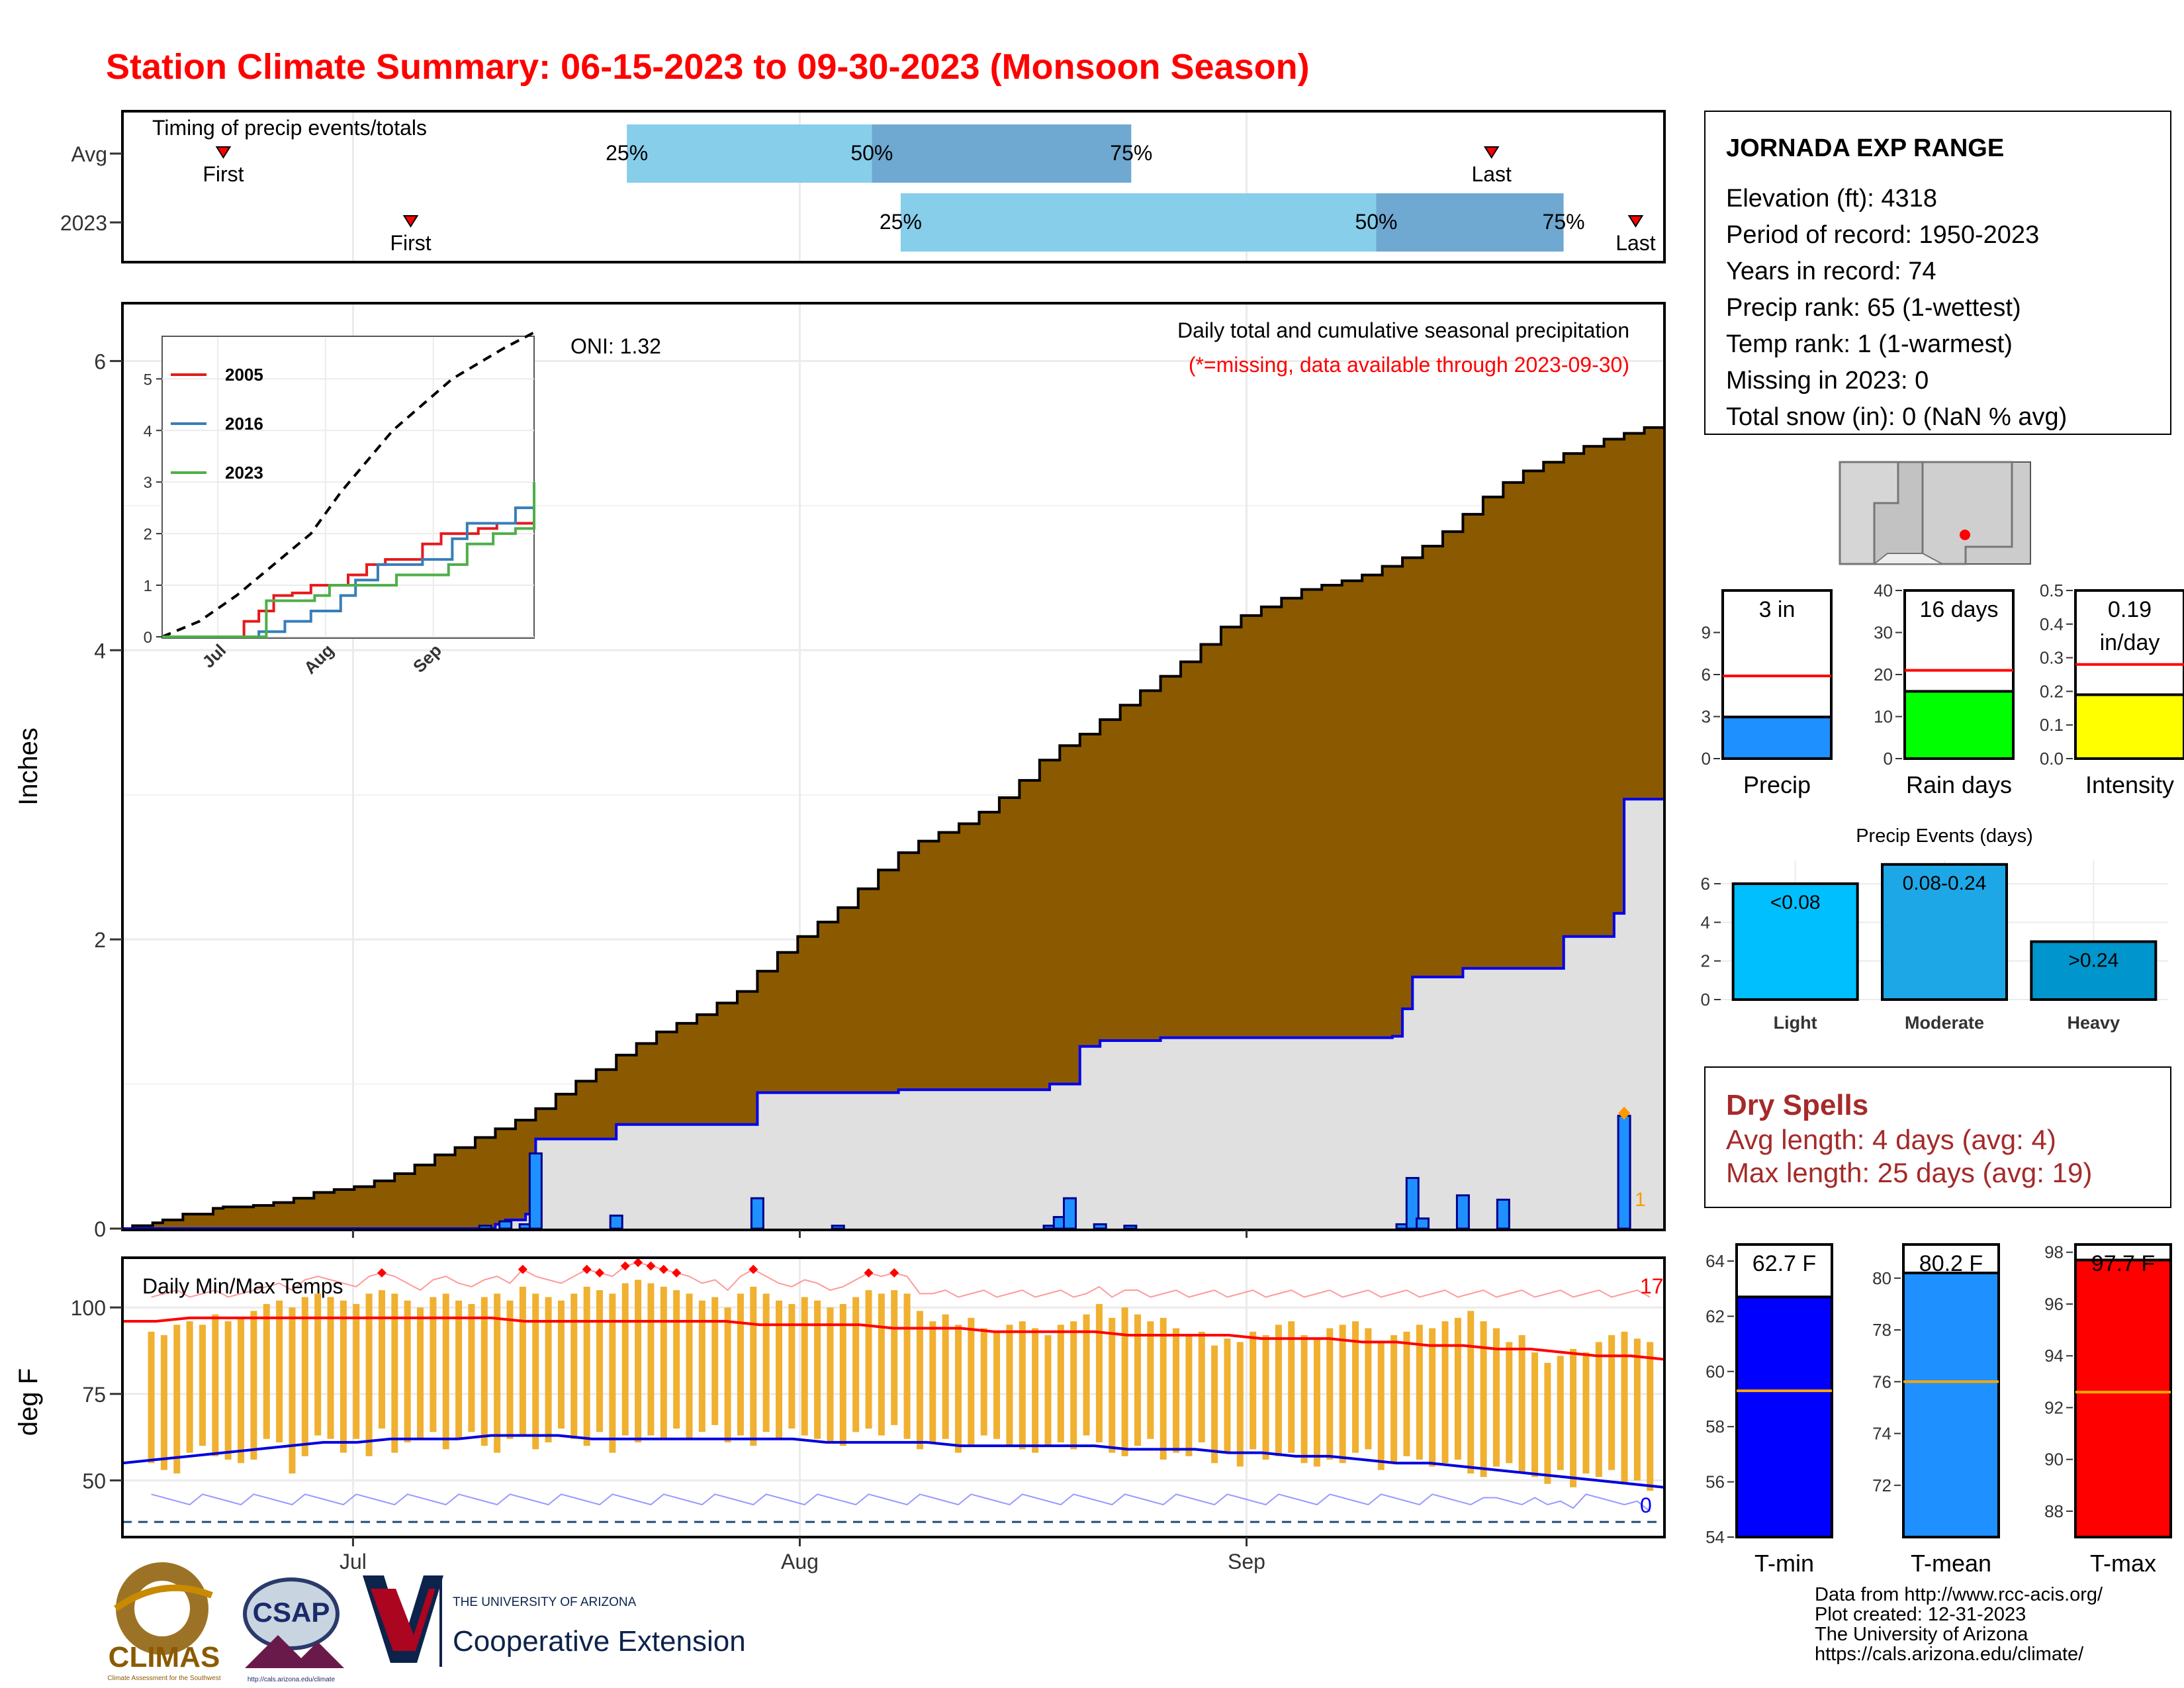 Image resolution: width=2184 pixels, height=1688 pixels. What do you see at coordinates (1246, 1561) in the screenshot?
I see `month-tick-label: Sep` at bounding box center [1246, 1561].